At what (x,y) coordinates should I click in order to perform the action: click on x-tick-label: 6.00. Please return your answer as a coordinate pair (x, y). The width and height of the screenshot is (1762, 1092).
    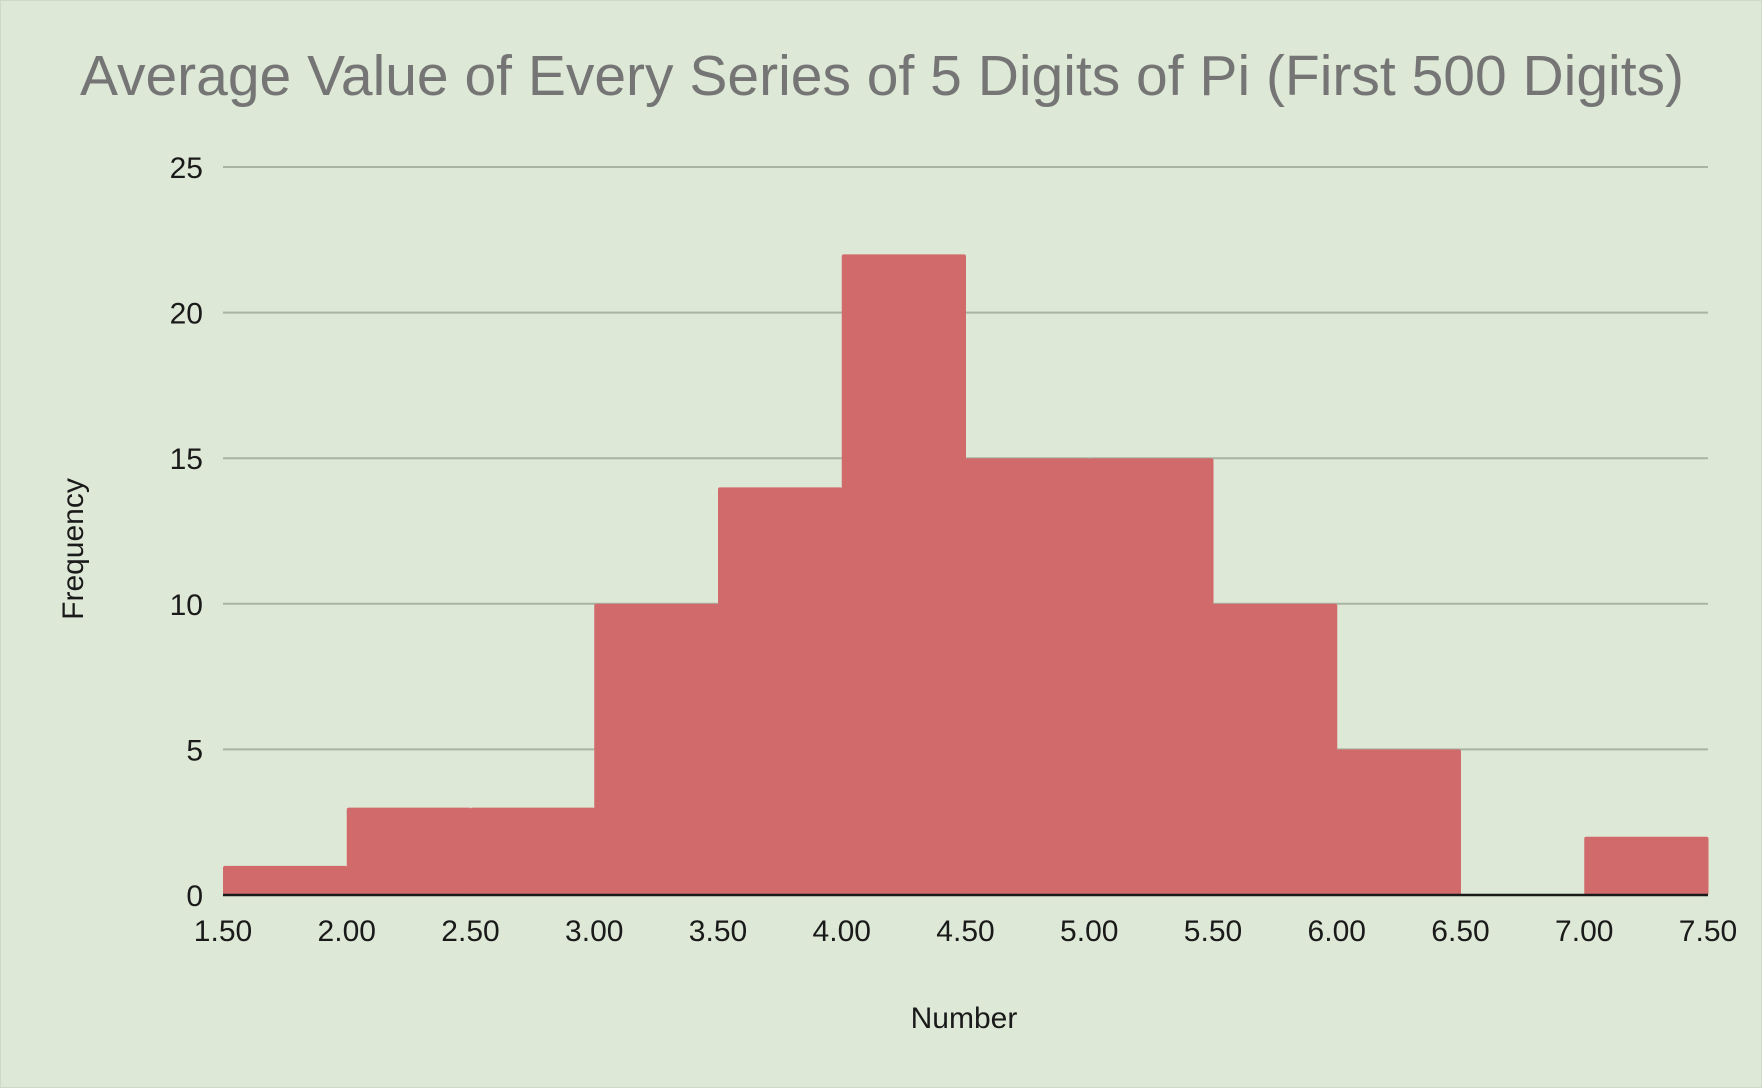
    Looking at the image, I should click on (1337, 931).